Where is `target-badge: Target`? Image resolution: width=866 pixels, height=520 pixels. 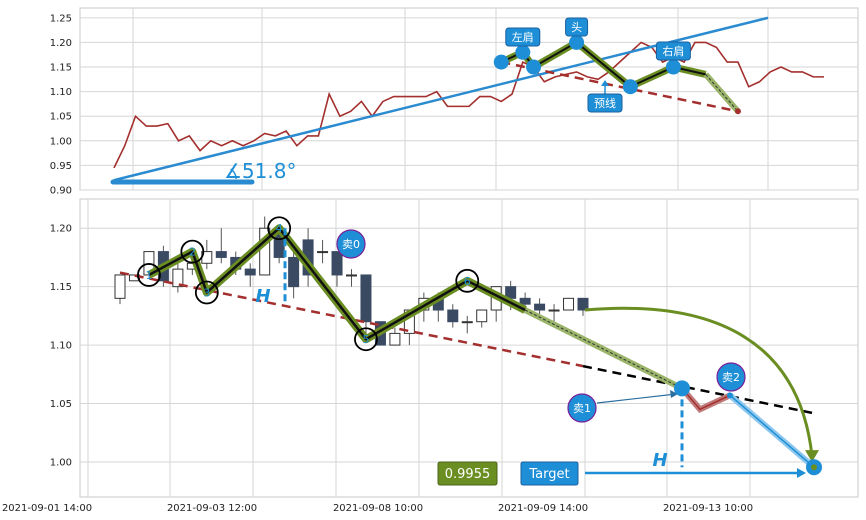 target-badge: Target is located at coordinates (548, 474).